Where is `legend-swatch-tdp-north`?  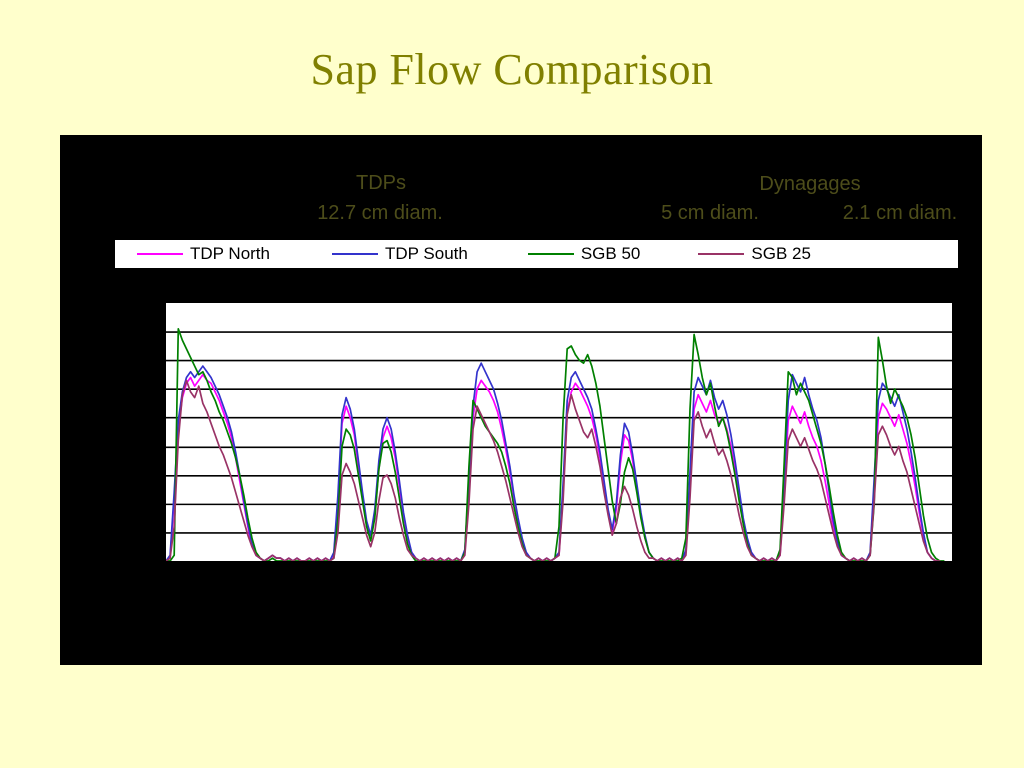
legend-swatch-tdp-north is located at coordinates (160, 254).